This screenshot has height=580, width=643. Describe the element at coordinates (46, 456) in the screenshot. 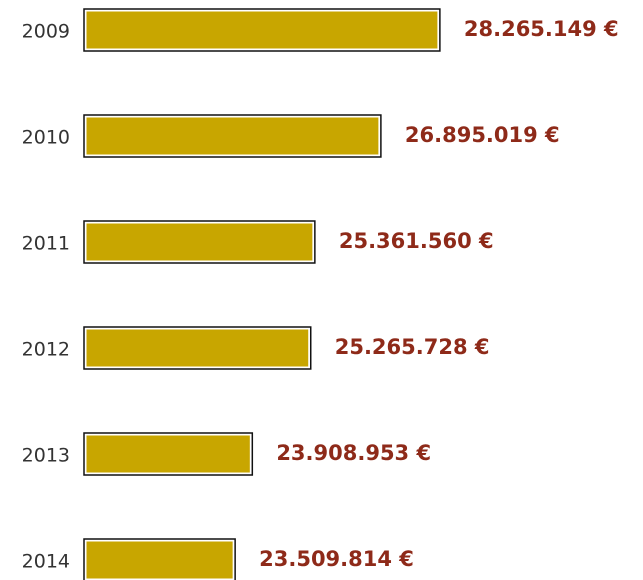

I see `category-label: 2013` at that location.